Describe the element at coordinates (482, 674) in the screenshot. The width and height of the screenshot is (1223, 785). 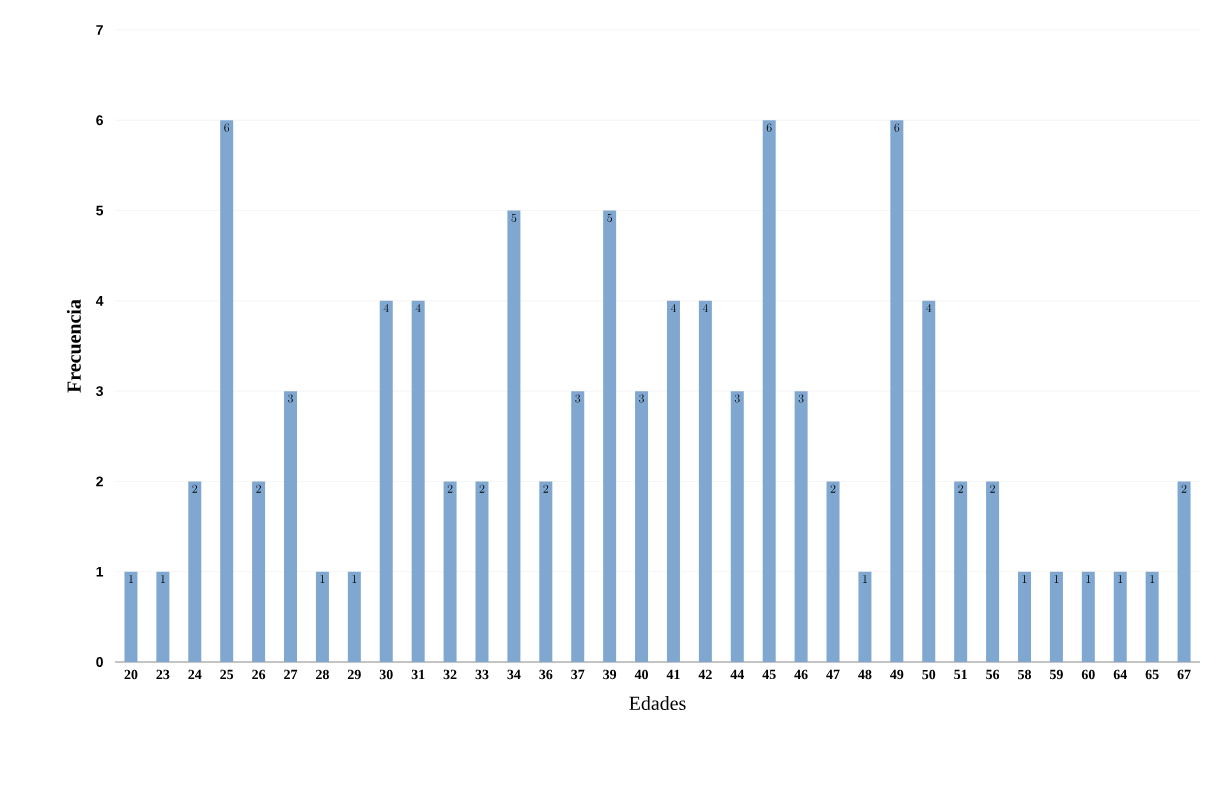
I see `x-tick-label: 33` at that location.